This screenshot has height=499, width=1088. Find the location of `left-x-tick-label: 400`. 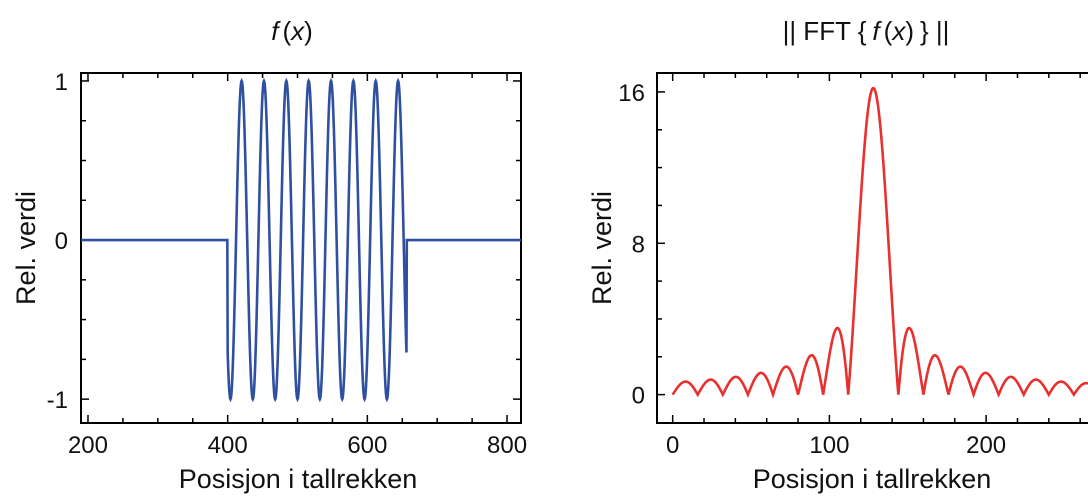

left-x-tick-label: 400 is located at coordinates (228, 445).